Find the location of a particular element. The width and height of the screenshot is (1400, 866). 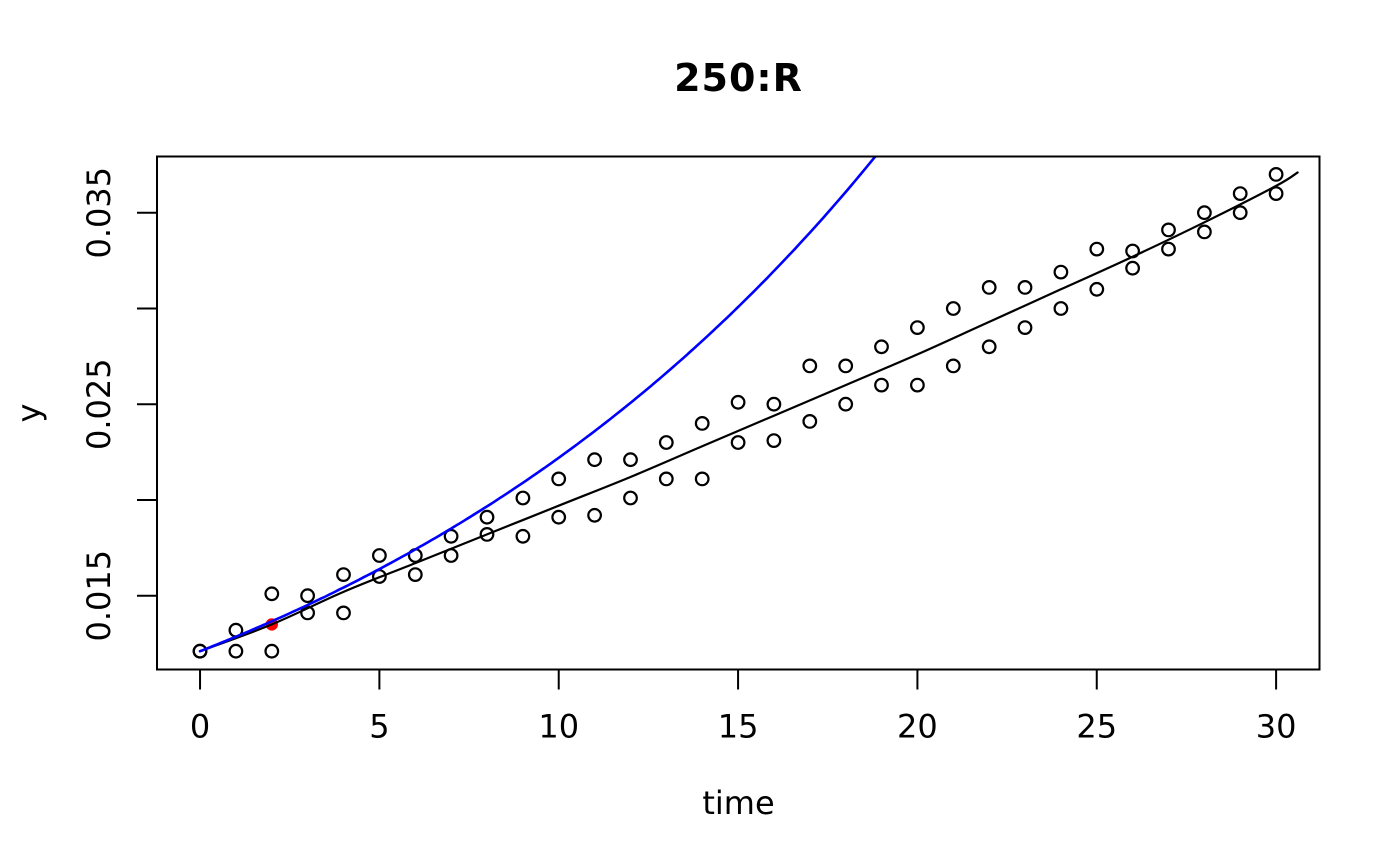

x-tick-label: 5 is located at coordinates (379, 727).